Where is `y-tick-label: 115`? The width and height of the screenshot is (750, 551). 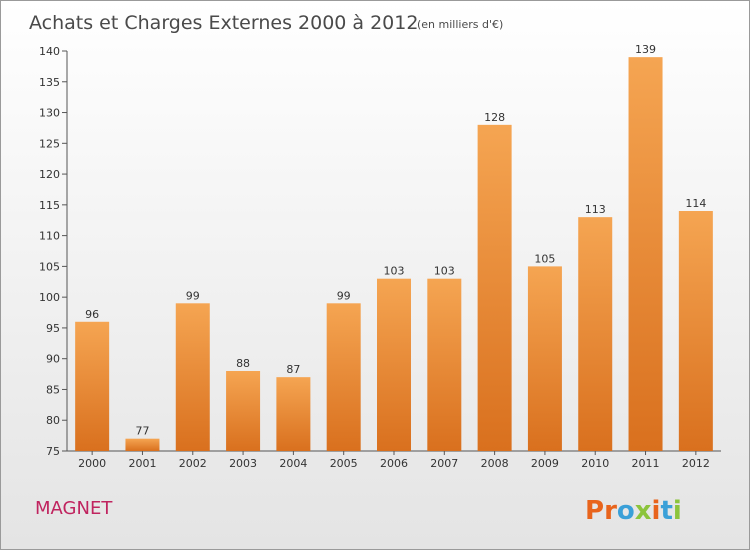
y-tick-label: 115 is located at coordinates (49, 205).